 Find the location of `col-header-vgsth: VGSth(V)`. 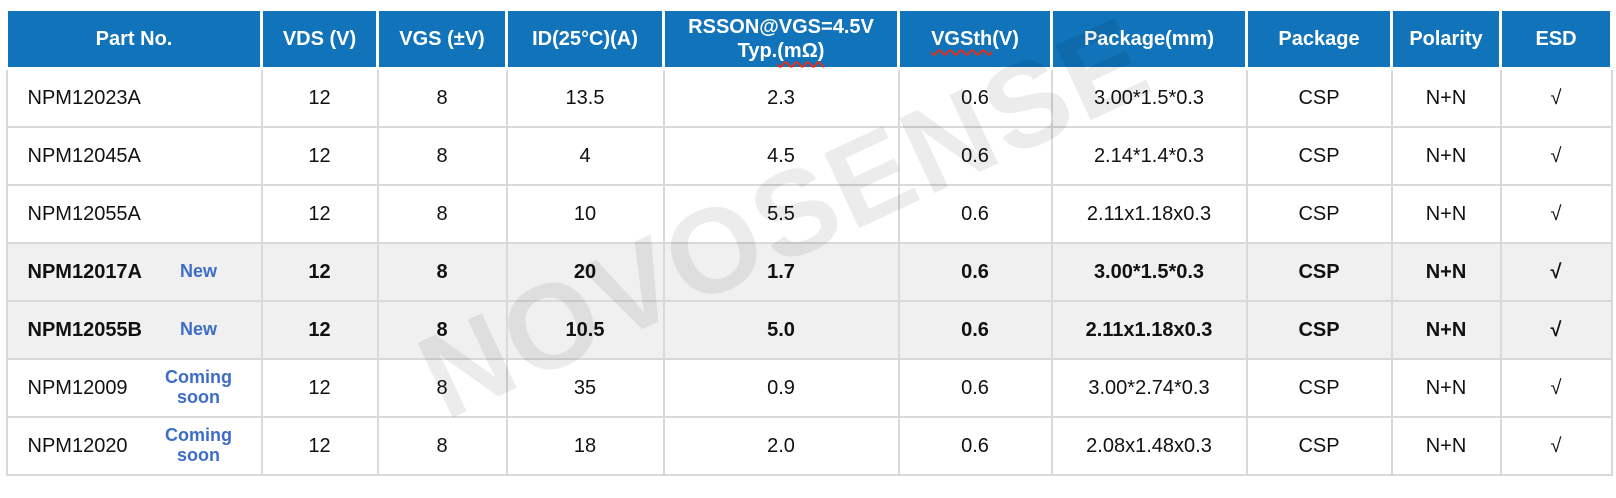

col-header-vgsth: VGSth(V) is located at coordinates (975, 39).